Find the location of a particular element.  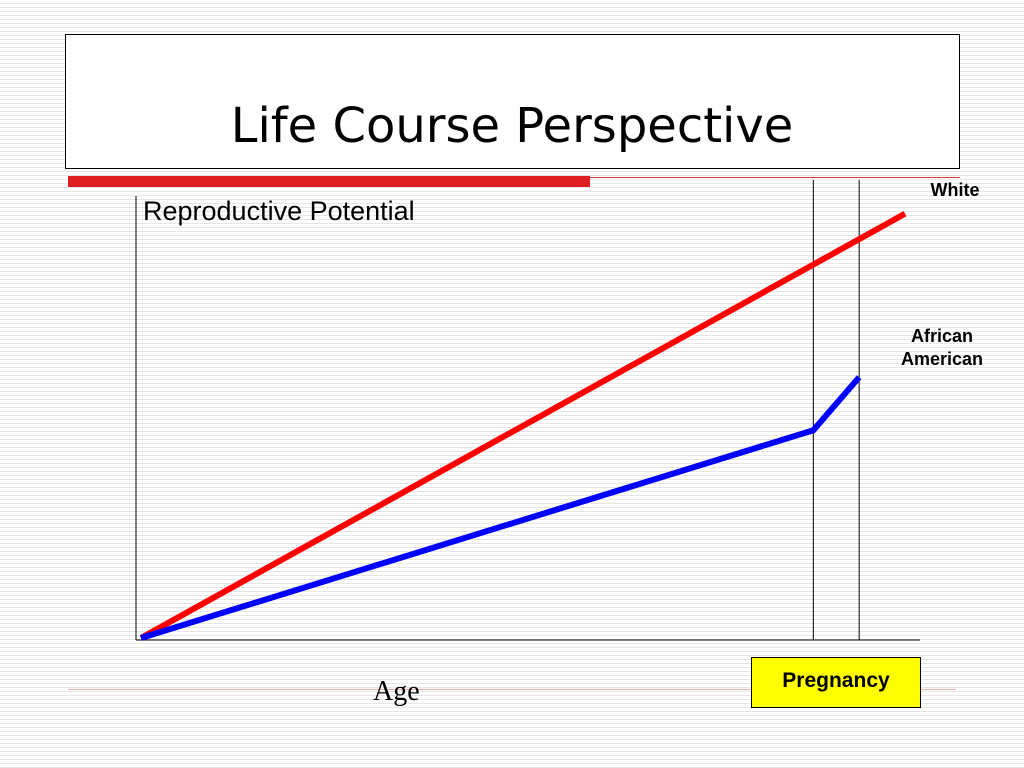

slide-title: Life Course Perspective is located at coordinates (512, 126).